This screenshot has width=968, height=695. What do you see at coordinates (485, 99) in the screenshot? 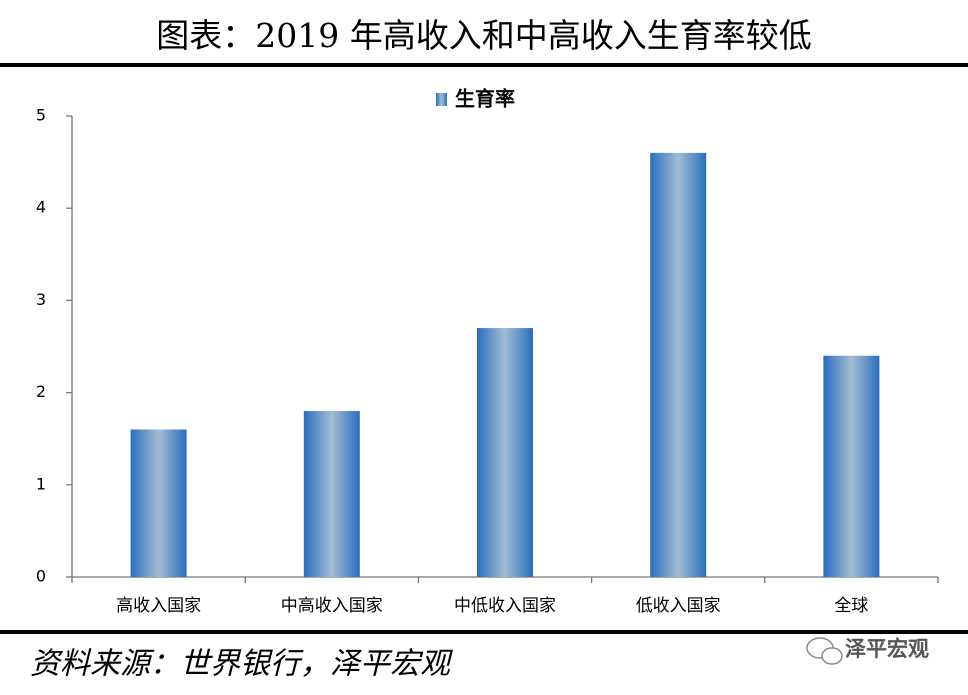
I see `legend-label: 生育率` at bounding box center [485, 99].